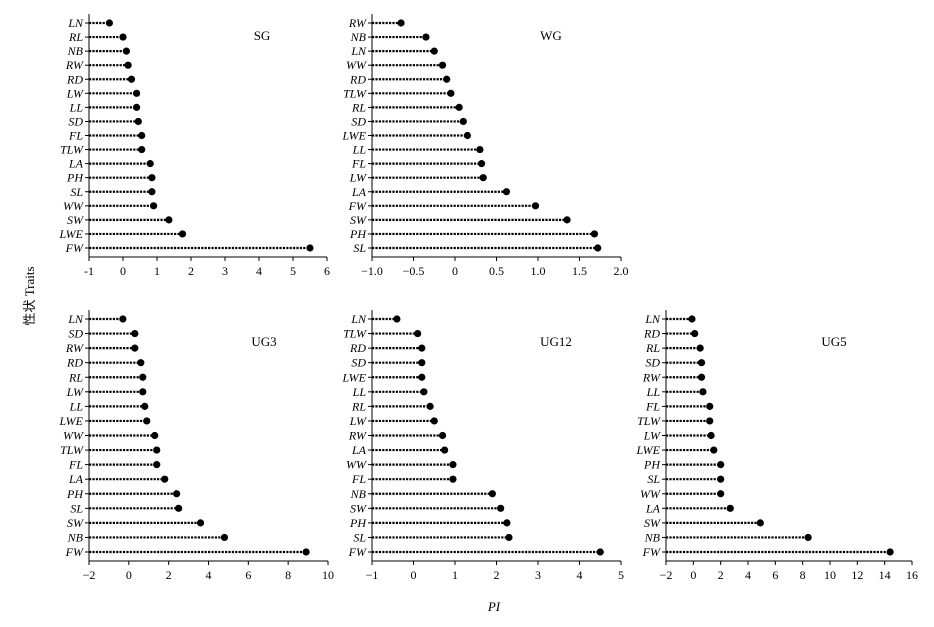  Describe the element at coordinates (248, 575) in the screenshot. I see `x-tick-label: 6` at that location.